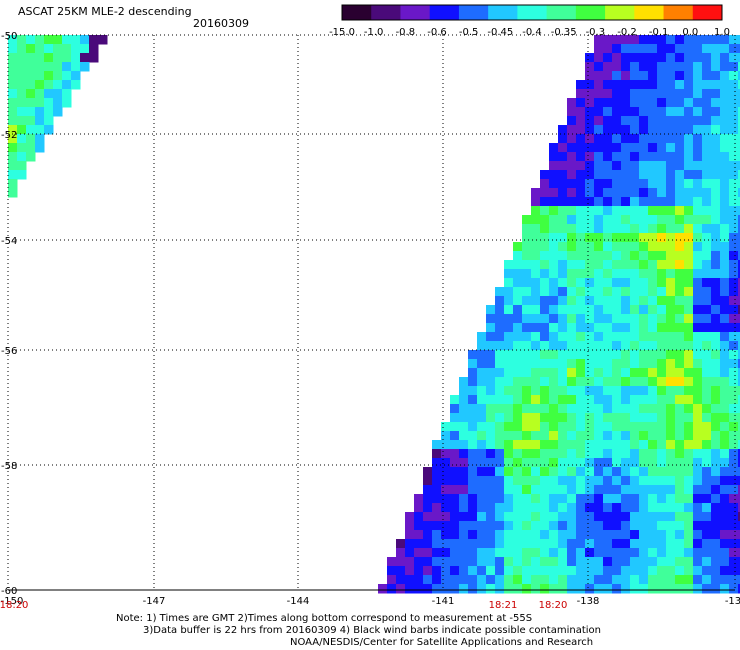 Image resolution: width=740 pixels, height=650 pixels. Describe the element at coordinates (386, 12) in the screenshot. I see `colorbar-swatch` at that location.